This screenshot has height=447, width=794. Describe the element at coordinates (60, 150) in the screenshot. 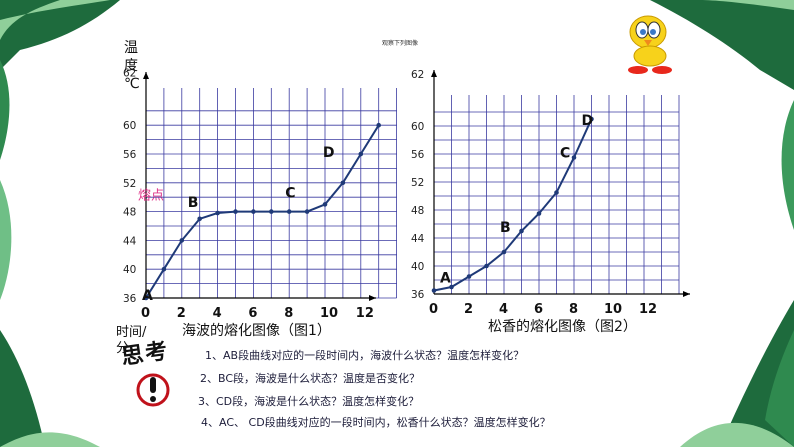

I see `leaf-top-left-icon` at that location.